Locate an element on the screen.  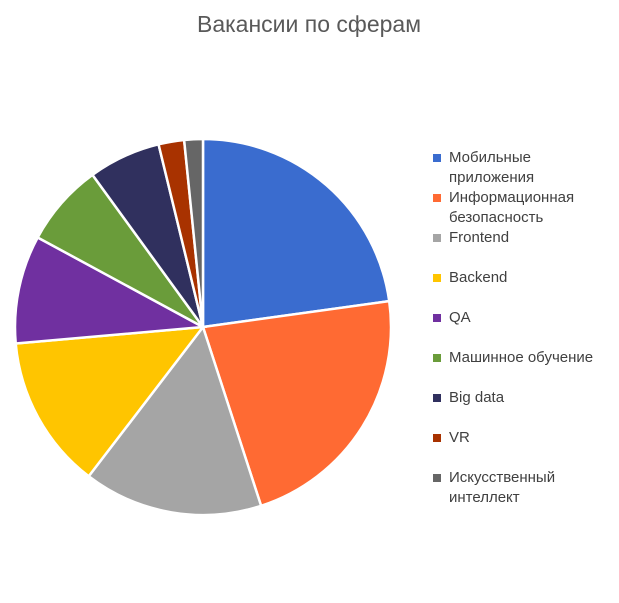
legend-item: Backend is located at coordinates (524, 278).